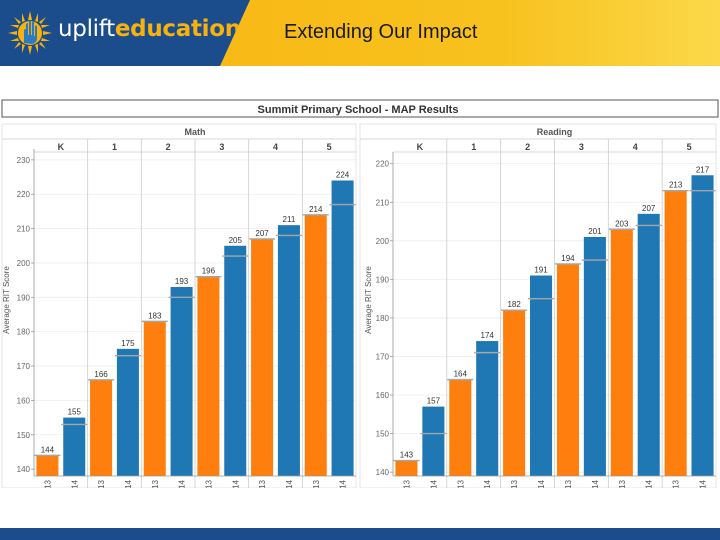  I want to click on math-grade-label: 2, so click(168, 147).